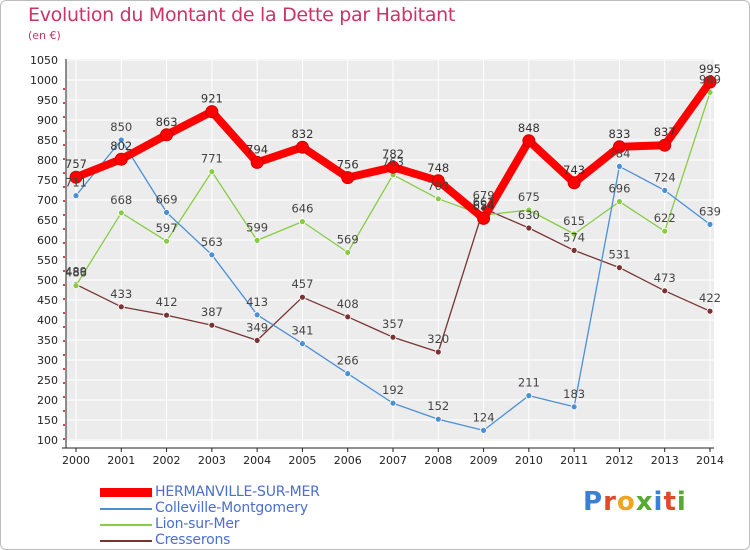  I want to click on y-tick-label: 850, so click(47, 140).